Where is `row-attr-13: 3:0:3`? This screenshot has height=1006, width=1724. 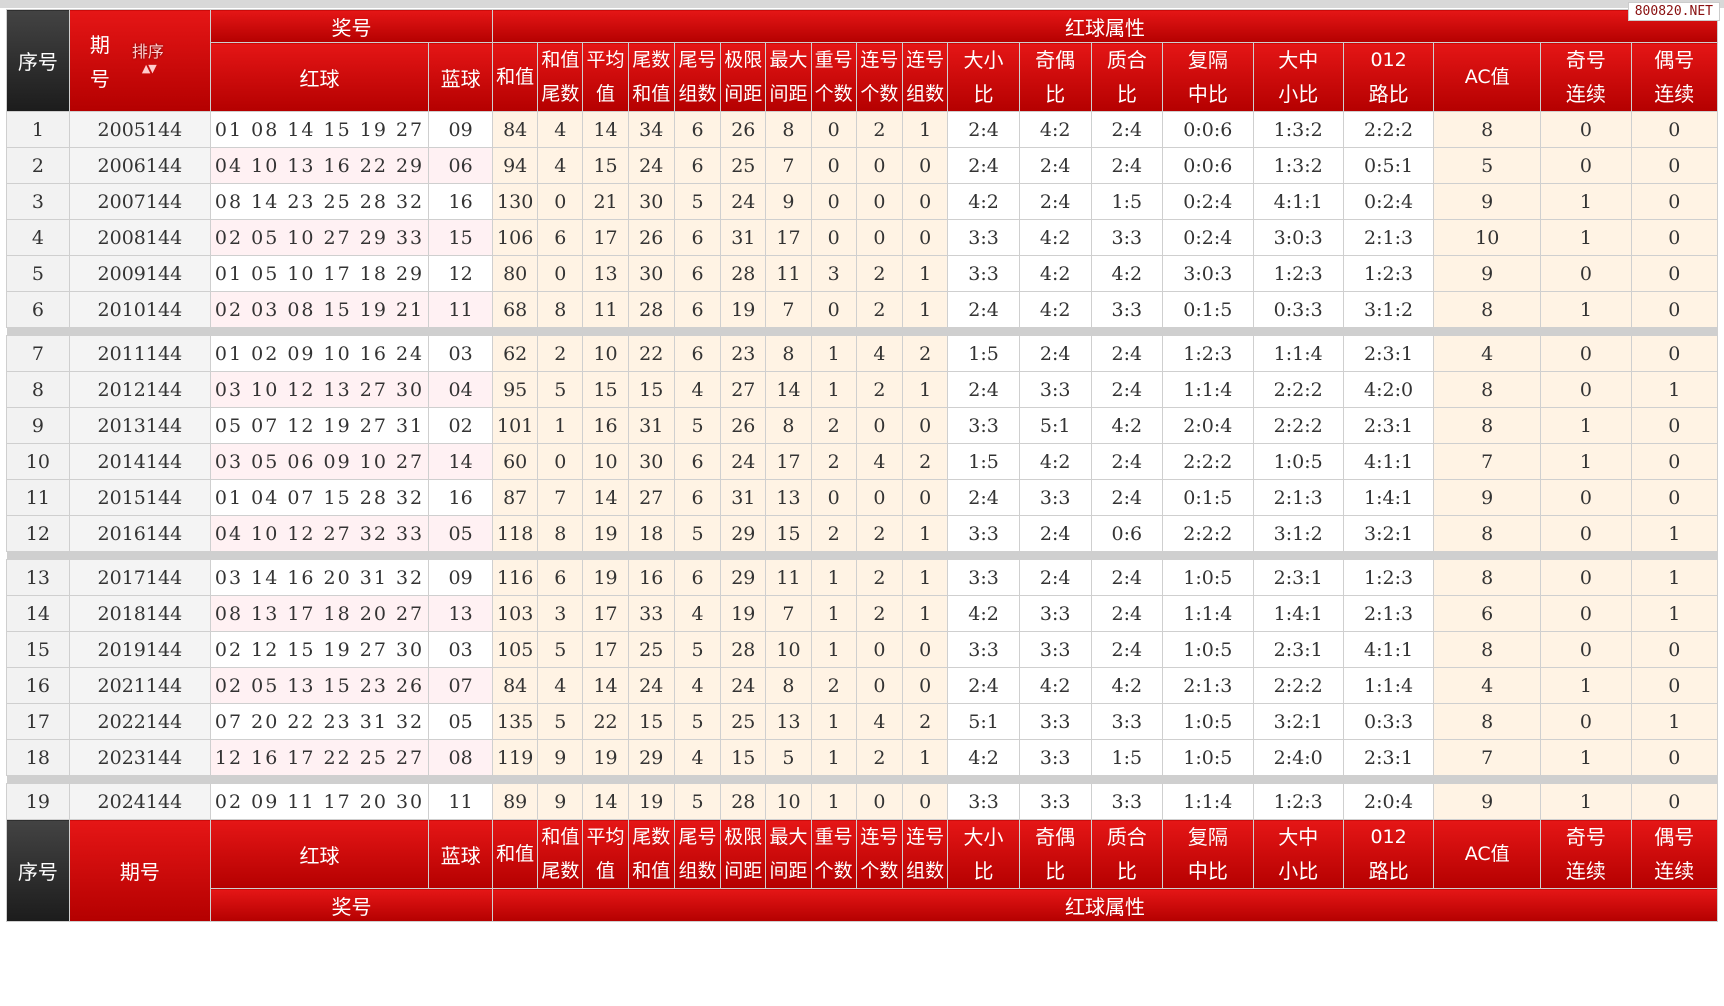 row-attr-13: 3:0:3 is located at coordinates (1208, 273).